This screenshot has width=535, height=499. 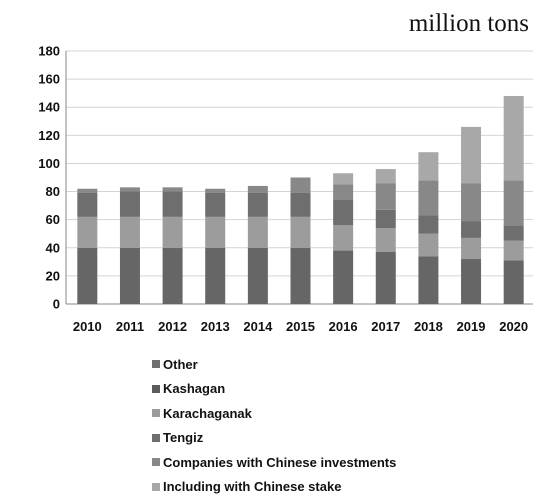 I want to click on legend-label: Including with Chinese stake, so click(x=252, y=486).